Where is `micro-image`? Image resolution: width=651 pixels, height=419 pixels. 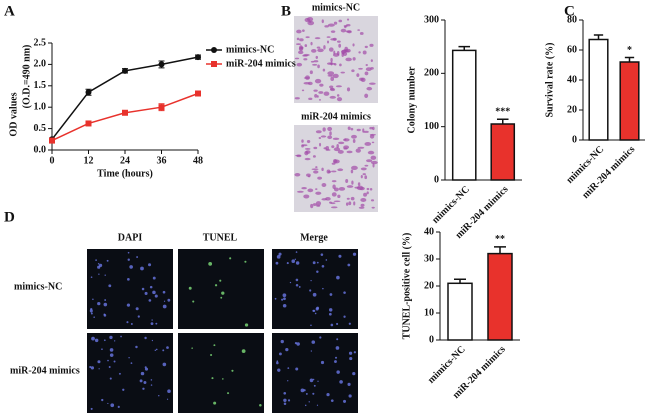
micro-image is located at coordinates (130, 289).